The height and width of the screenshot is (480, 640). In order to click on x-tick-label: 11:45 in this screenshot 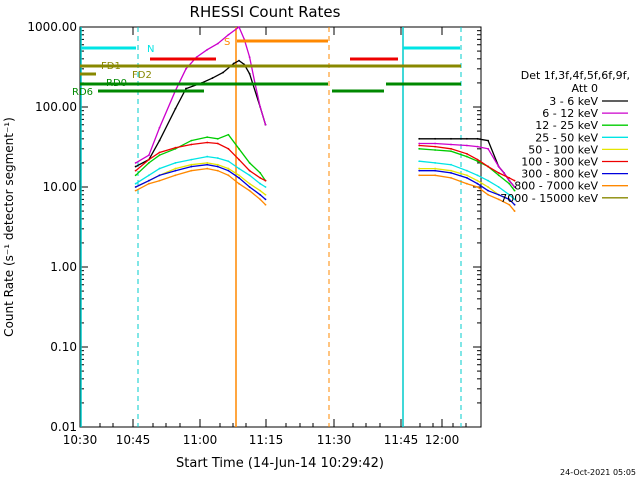, I will do `click(401, 440)`.